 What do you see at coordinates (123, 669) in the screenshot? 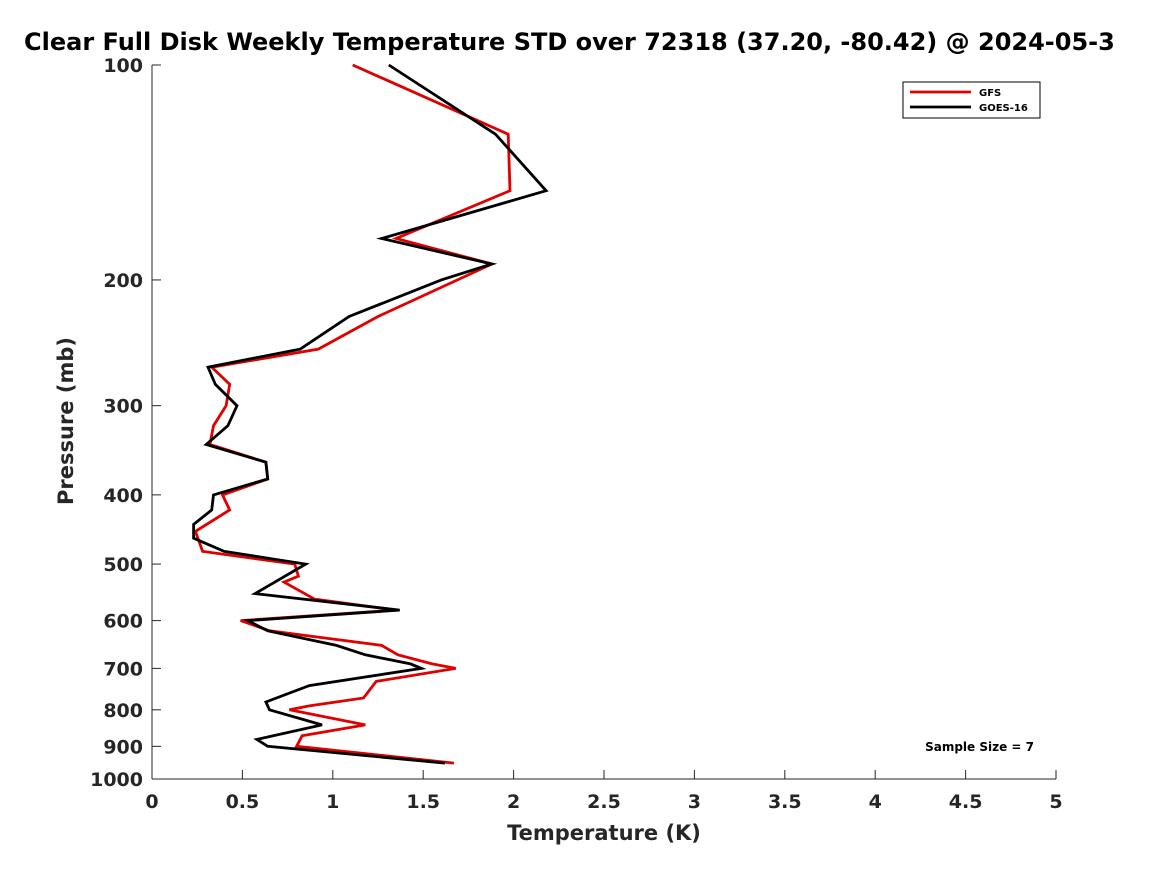
I see `y-tick-label: 700` at bounding box center [123, 669].